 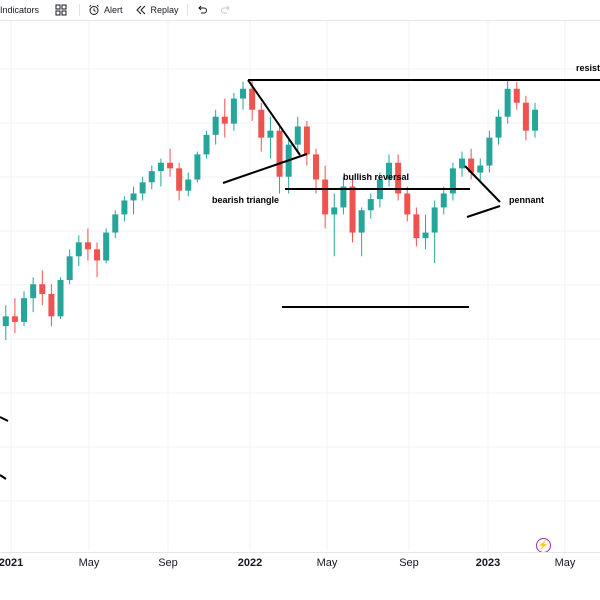 I want to click on indicators-button: Indicators, so click(x=21, y=10).